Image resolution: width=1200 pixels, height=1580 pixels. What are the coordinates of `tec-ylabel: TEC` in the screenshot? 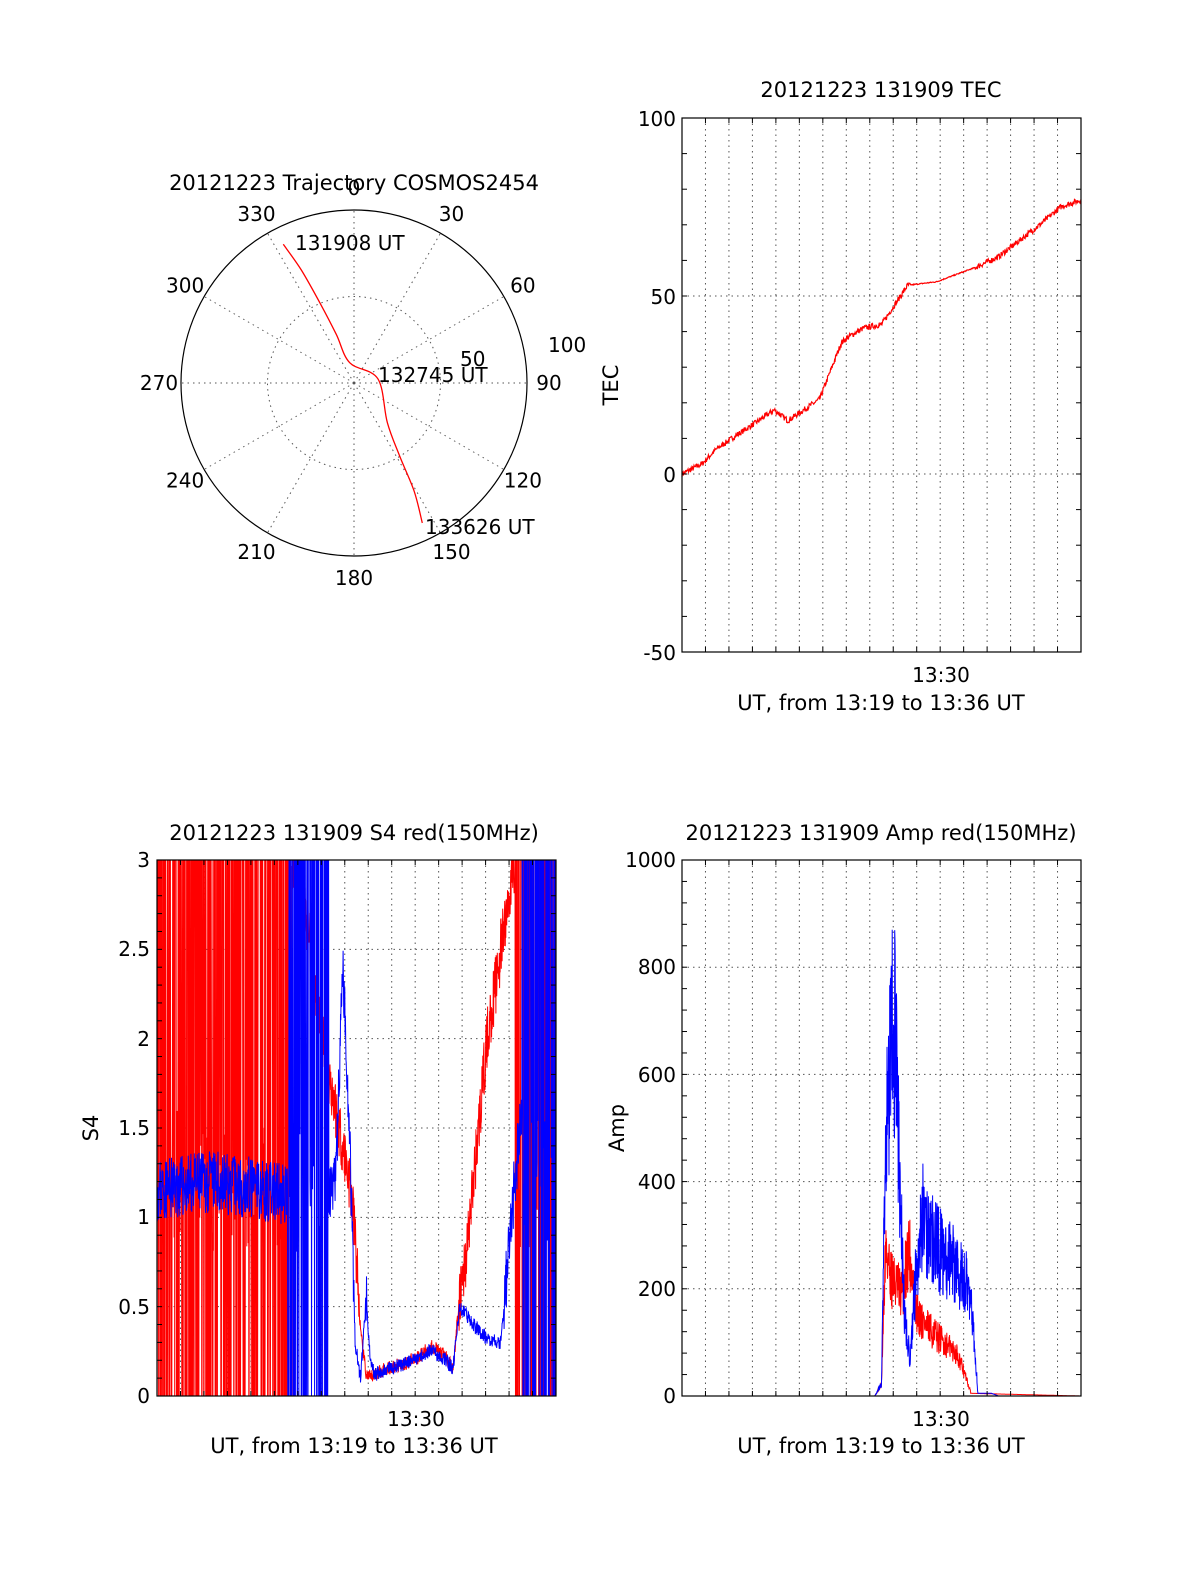 It's located at (611, 386).